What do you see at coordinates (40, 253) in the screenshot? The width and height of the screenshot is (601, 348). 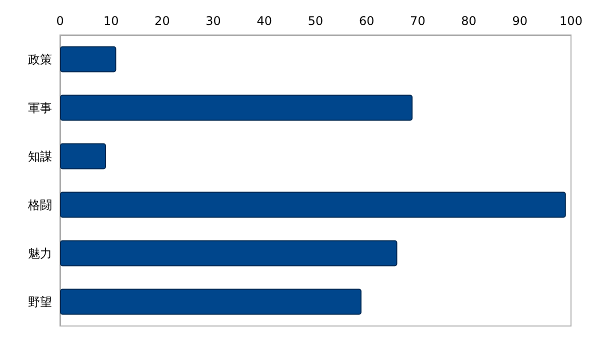 I see `y-tick-label: 魅力` at bounding box center [40, 253].